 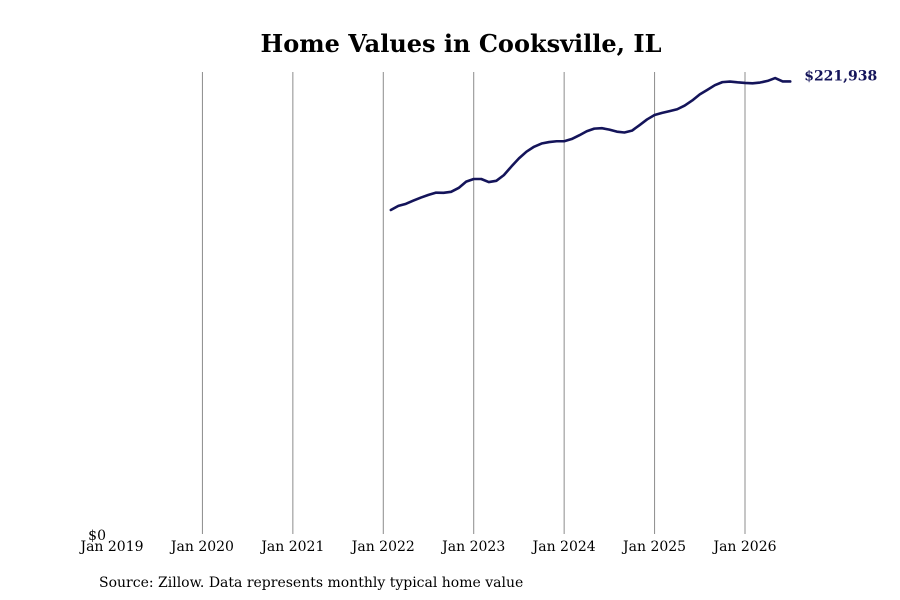 What do you see at coordinates (291, 547) in the screenshot?
I see `x-tick-label: Jan 2021` at bounding box center [291, 547].